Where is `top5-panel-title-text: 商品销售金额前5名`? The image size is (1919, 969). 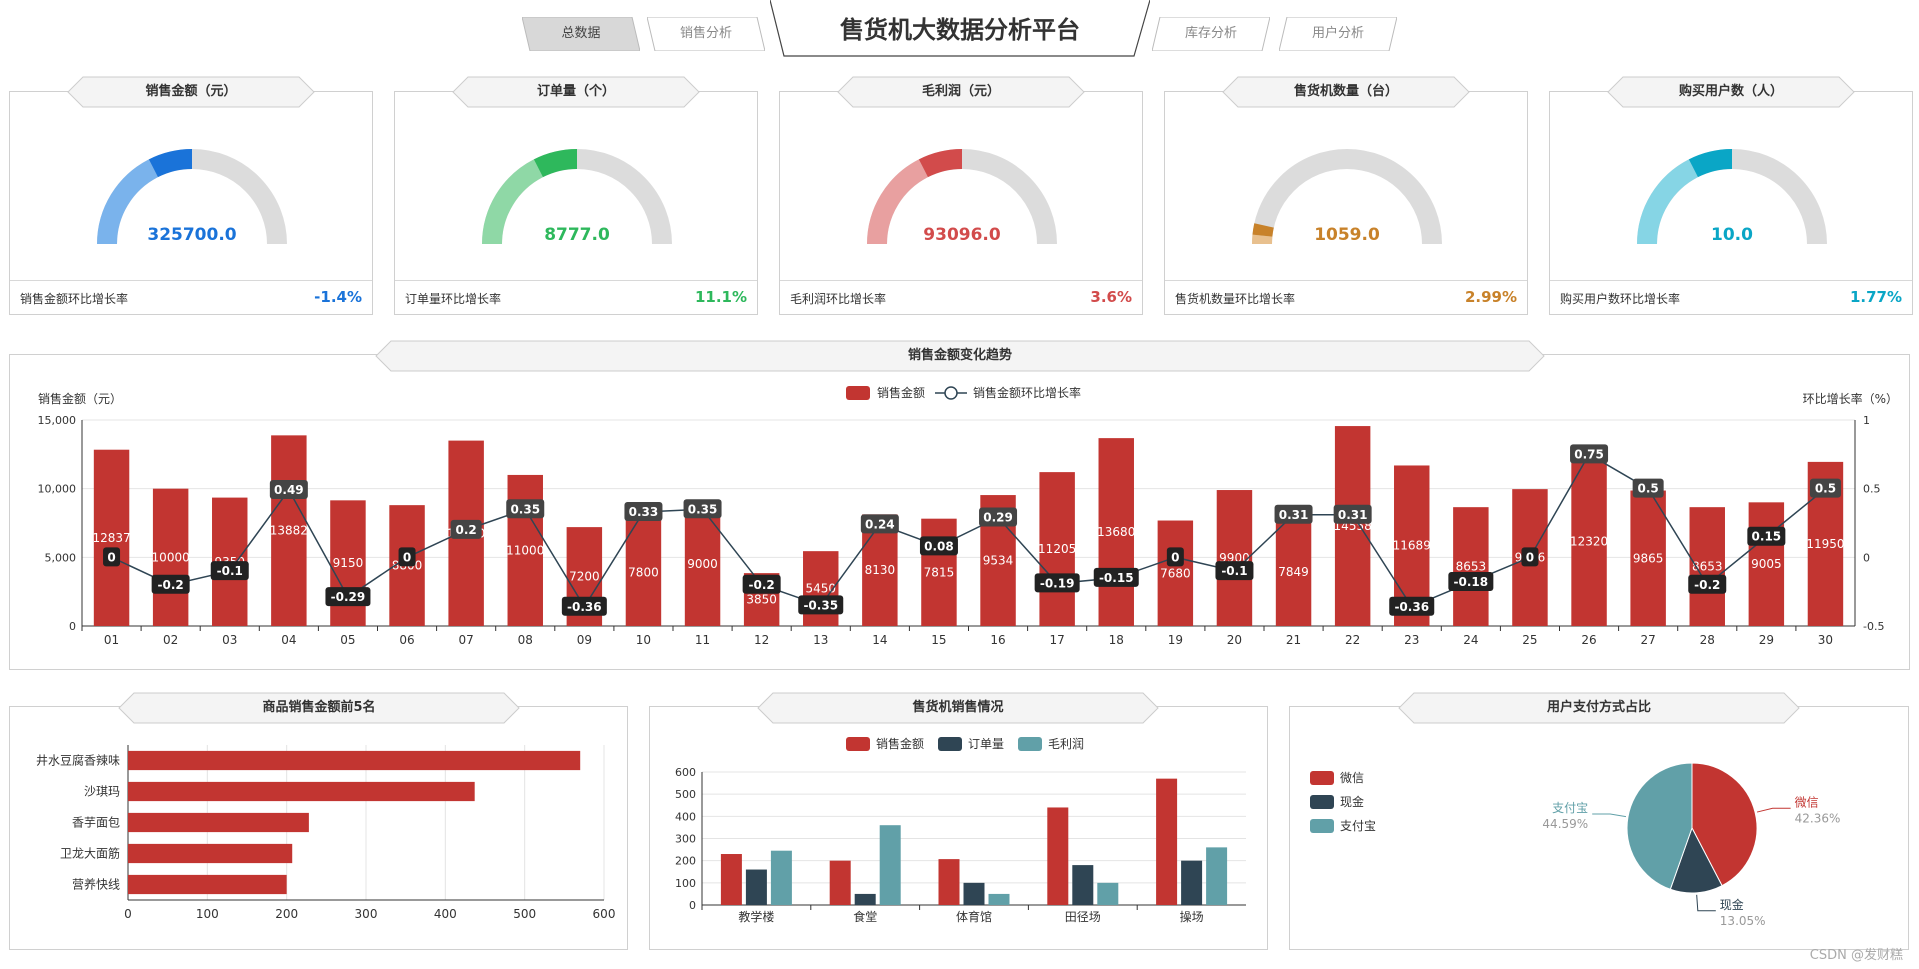
top5-panel-title-text: 商品销售金额前5名 is located at coordinates (319, 707).